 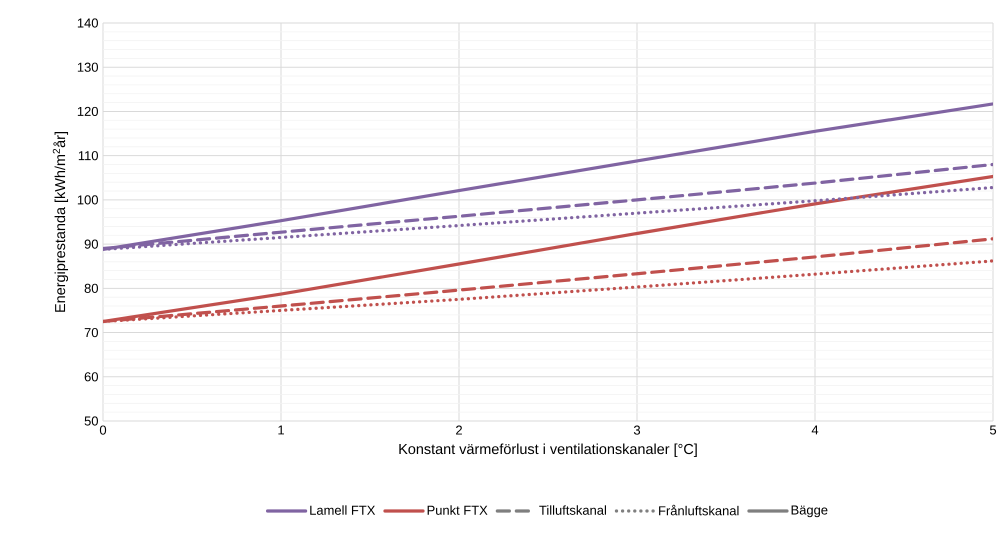 I want to click on x-tick-label: 3, so click(x=637, y=430).